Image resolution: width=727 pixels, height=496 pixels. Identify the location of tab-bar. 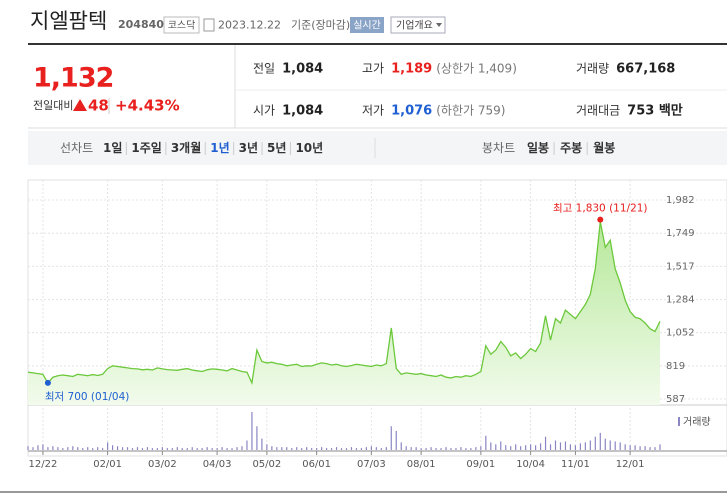
(377, 148).